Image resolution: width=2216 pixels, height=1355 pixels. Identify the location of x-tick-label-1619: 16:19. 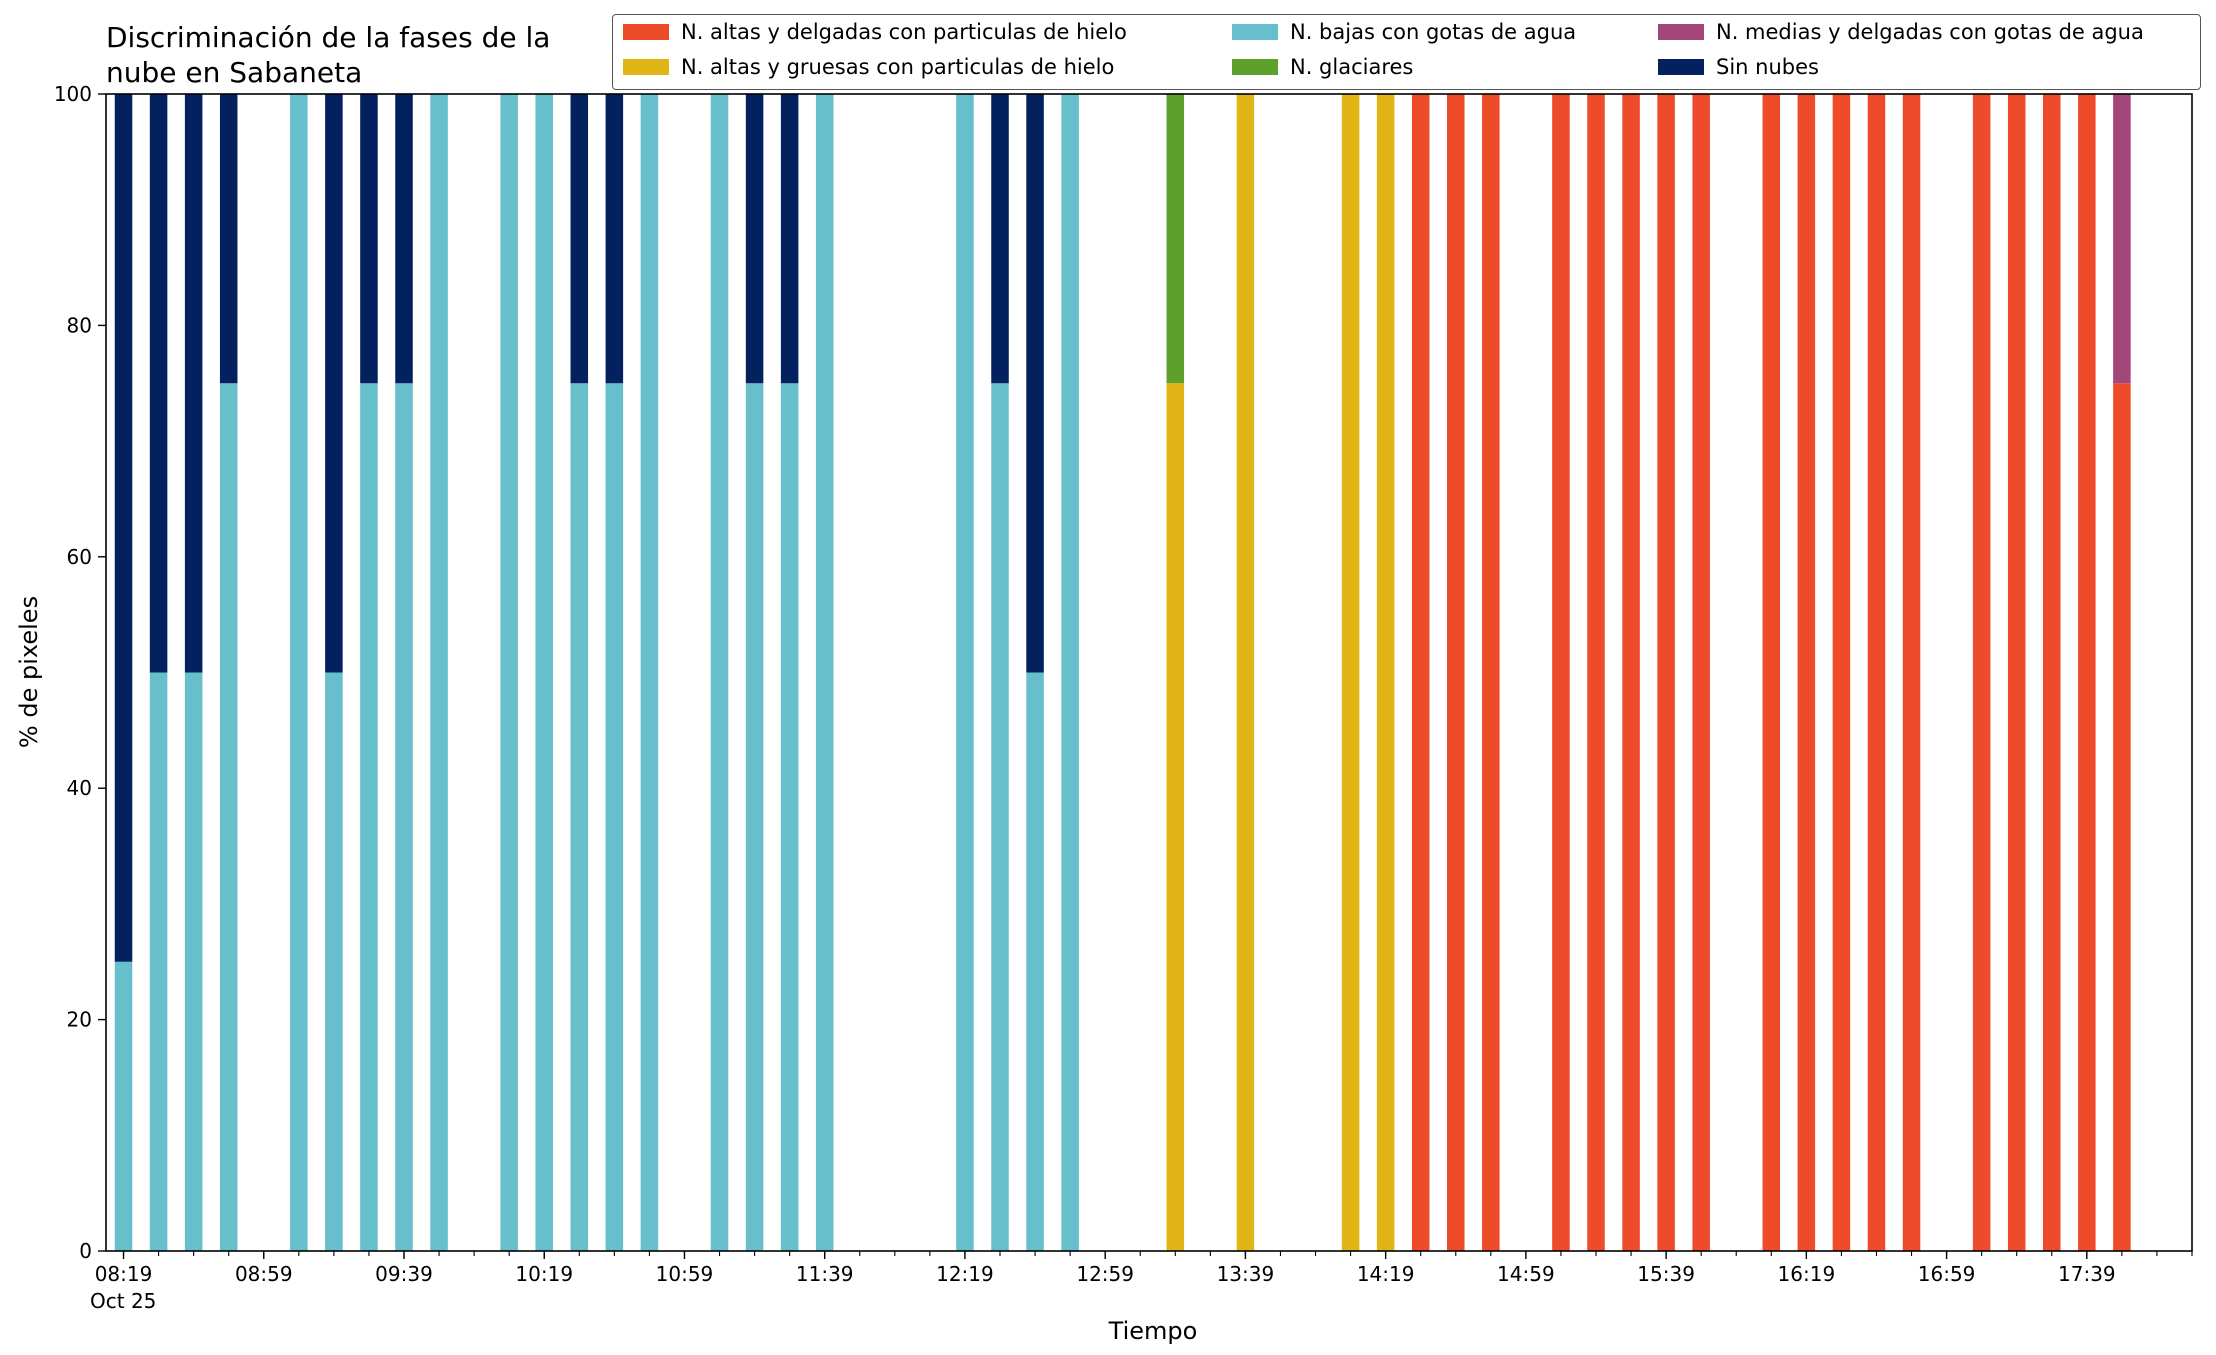
(1807, 1274).